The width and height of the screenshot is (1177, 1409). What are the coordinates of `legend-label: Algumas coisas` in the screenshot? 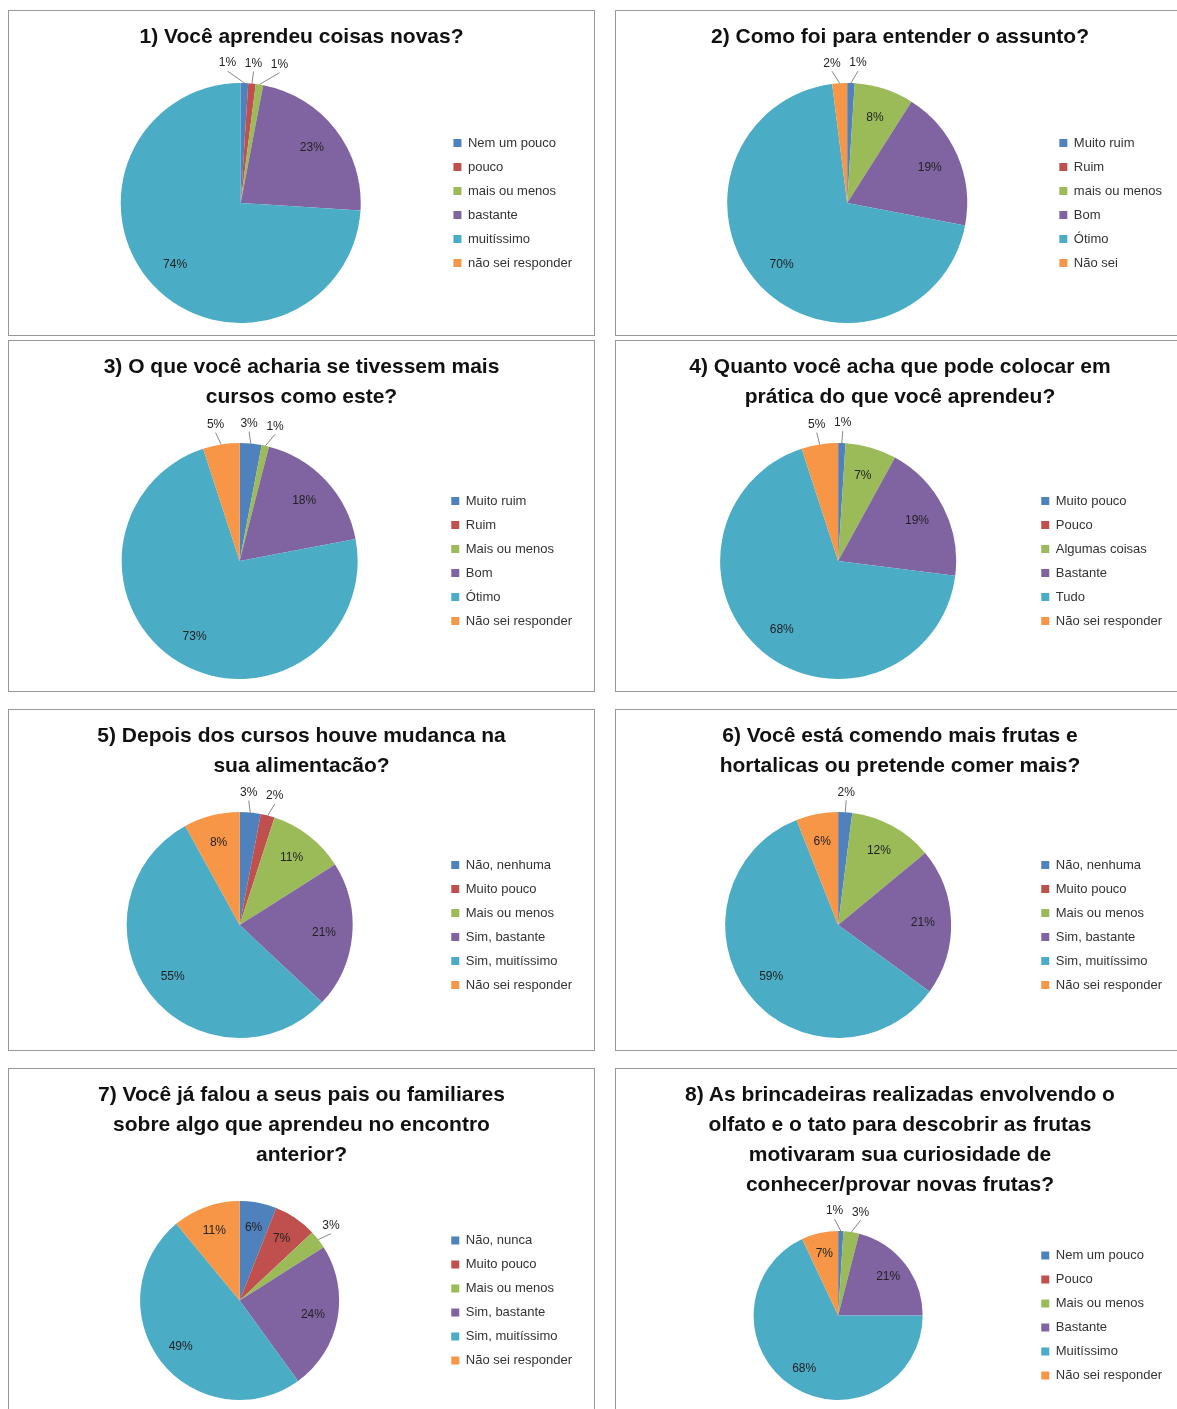 It's located at (1101, 548).